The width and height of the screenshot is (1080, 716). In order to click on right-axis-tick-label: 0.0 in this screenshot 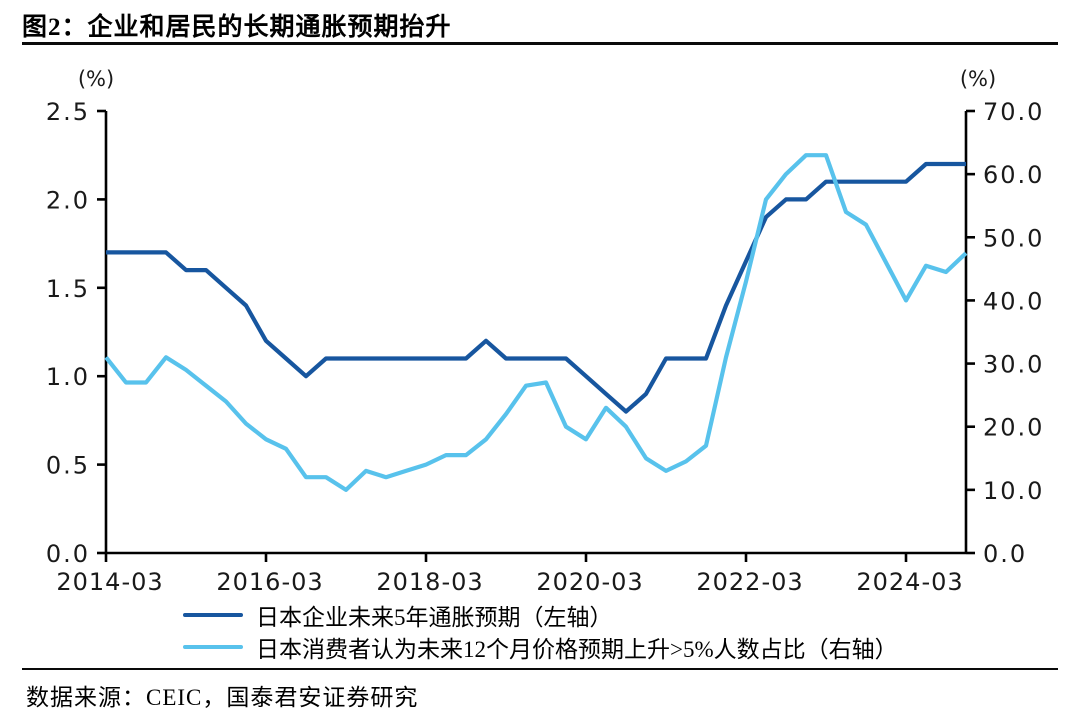, I will do `click(1005, 554)`.